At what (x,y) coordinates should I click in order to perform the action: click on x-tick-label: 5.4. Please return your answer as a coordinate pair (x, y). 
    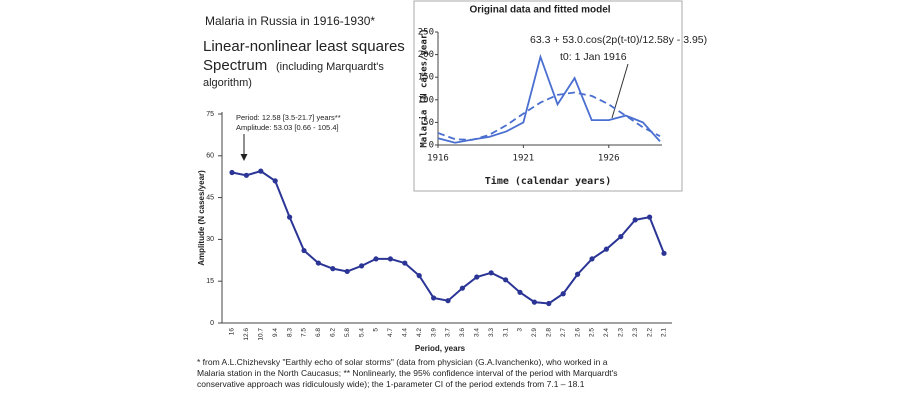
    Looking at the image, I should click on (361, 332).